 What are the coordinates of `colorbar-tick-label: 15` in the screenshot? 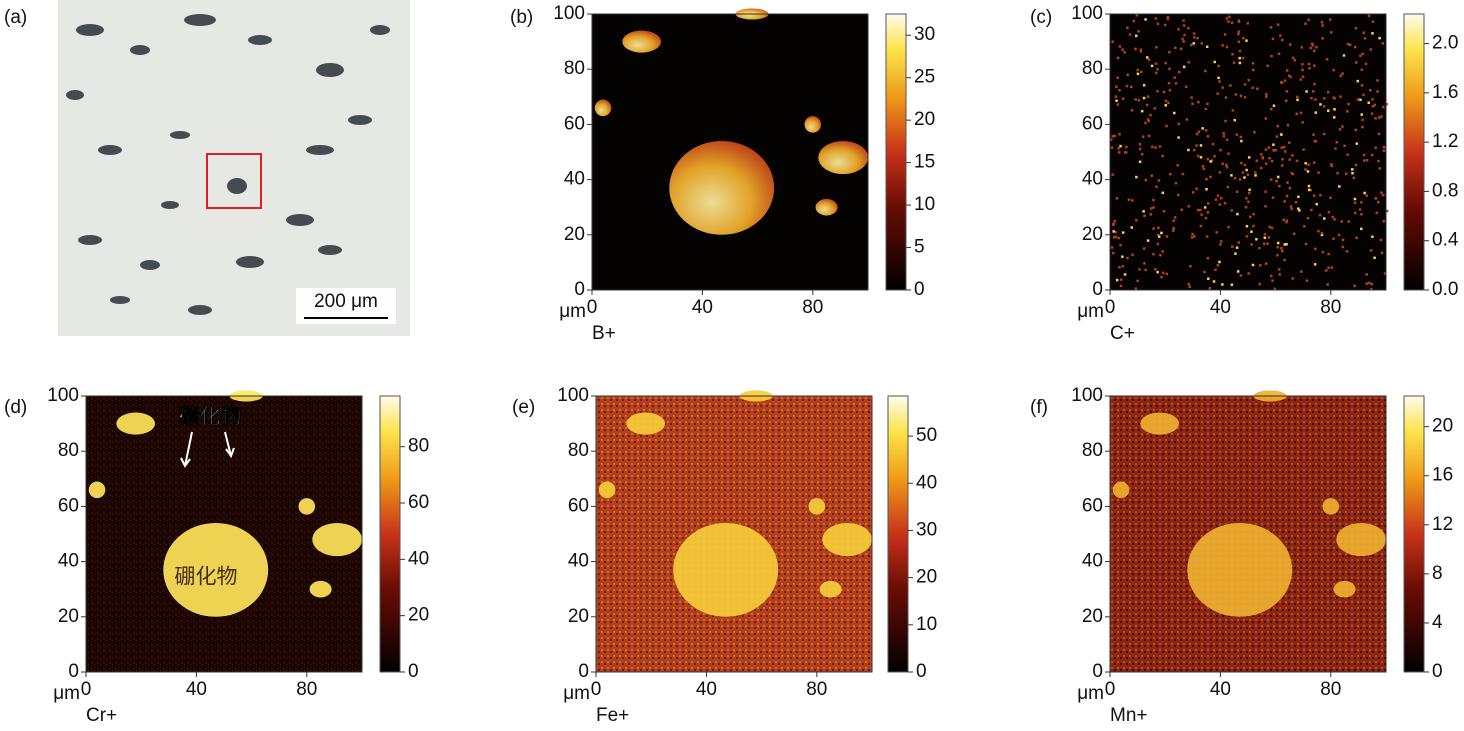 It's located at (924, 162).